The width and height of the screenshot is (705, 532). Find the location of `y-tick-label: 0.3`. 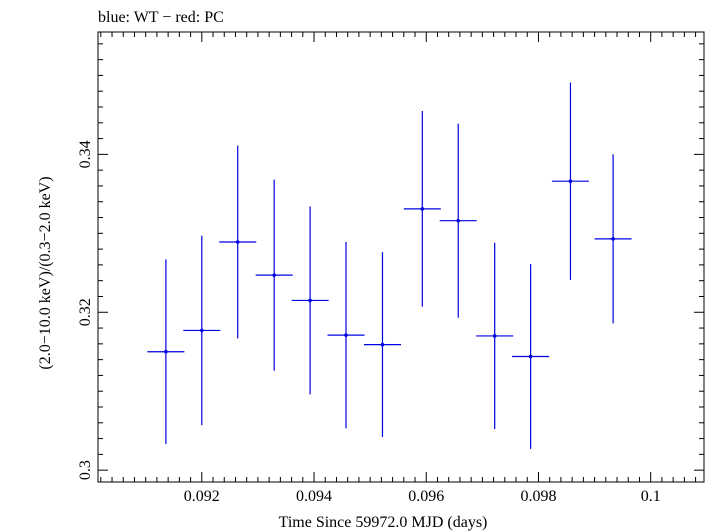

y-tick-label: 0.3 is located at coordinates (85, 470).